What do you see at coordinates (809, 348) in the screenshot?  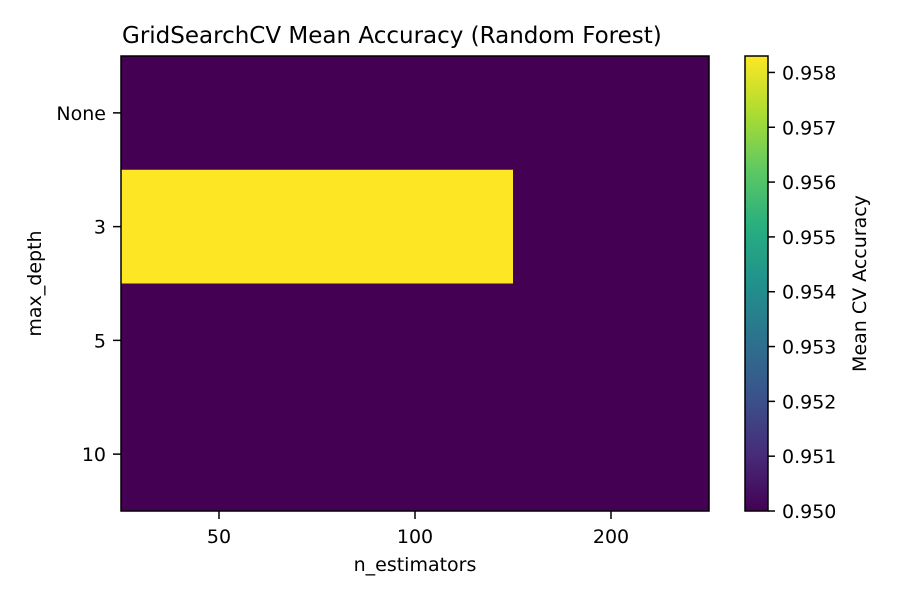 I see `colorbar-tick-label: 0.953` at bounding box center [809, 348].